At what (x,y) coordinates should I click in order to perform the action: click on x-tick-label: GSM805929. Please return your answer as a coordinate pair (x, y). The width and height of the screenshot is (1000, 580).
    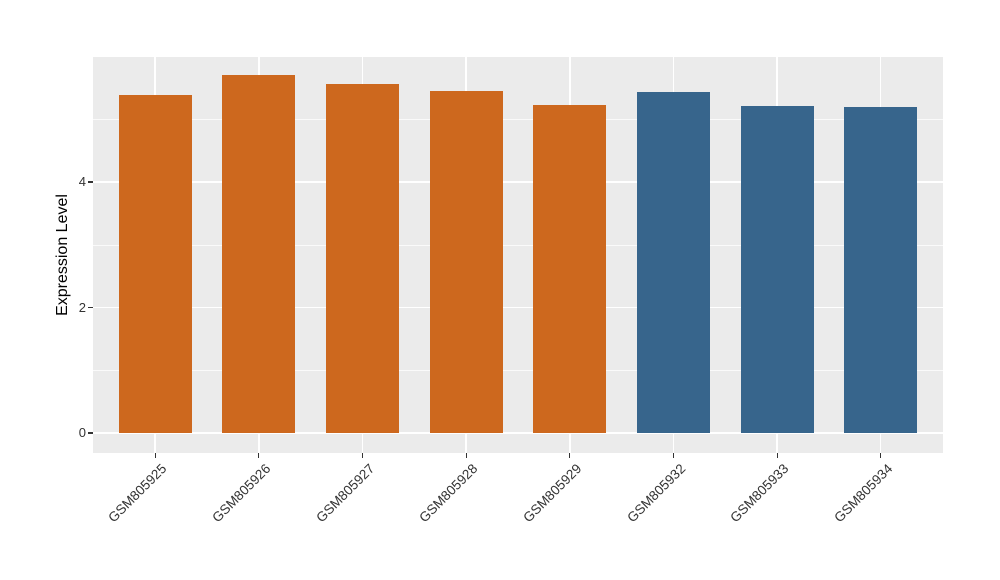
    Looking at the image, I should click on (552, 493).